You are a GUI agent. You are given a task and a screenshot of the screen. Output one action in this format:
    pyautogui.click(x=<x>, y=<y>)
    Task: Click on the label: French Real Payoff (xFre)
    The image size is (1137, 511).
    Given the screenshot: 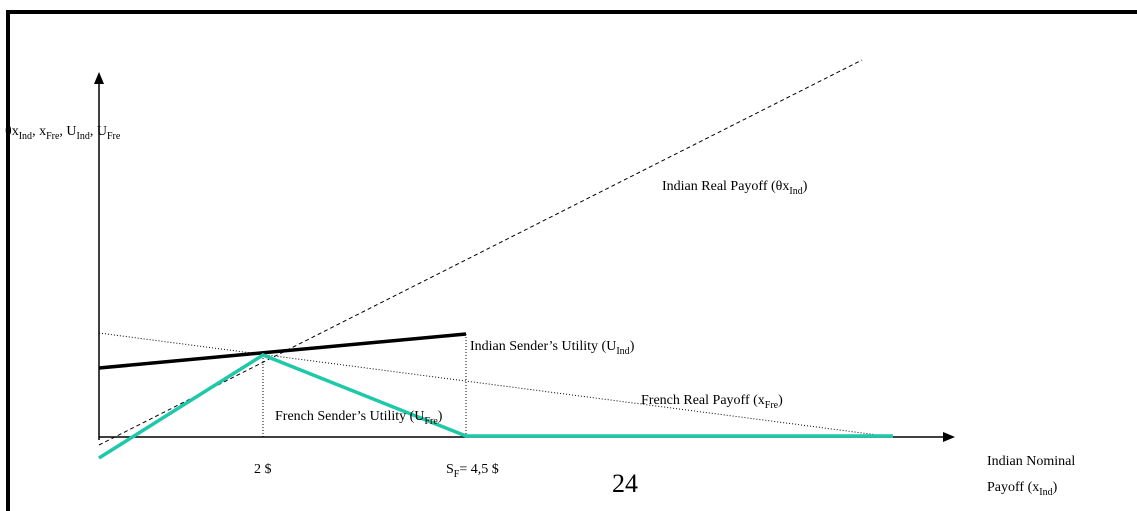 What is the action you would take?
    pyautogui.click(x=712, y=402)
    